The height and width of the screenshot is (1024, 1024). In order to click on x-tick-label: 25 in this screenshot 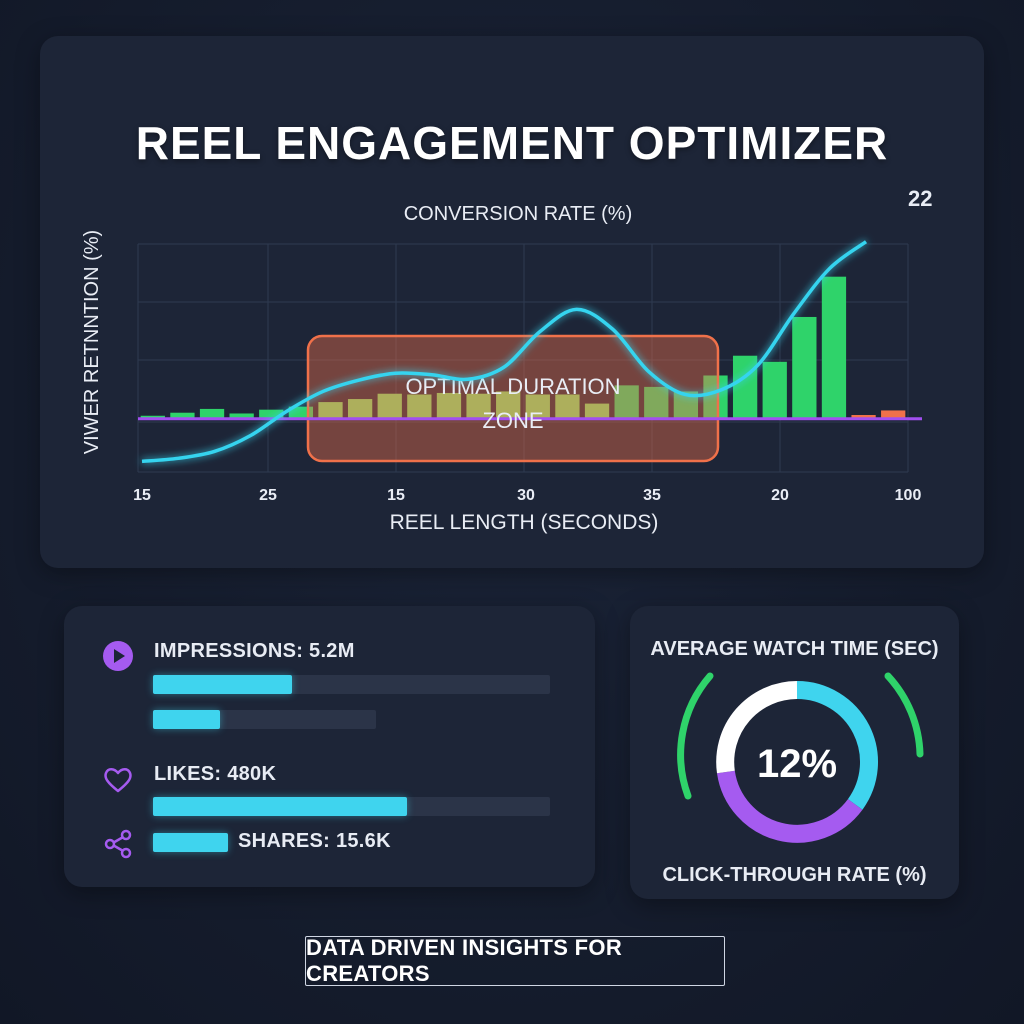, I will do `click(268, 495)`.